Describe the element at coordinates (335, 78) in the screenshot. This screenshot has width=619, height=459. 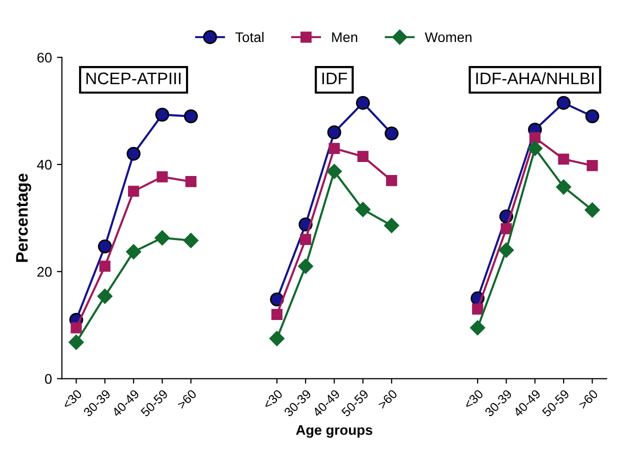
I see `annotation: IDF` at that location.